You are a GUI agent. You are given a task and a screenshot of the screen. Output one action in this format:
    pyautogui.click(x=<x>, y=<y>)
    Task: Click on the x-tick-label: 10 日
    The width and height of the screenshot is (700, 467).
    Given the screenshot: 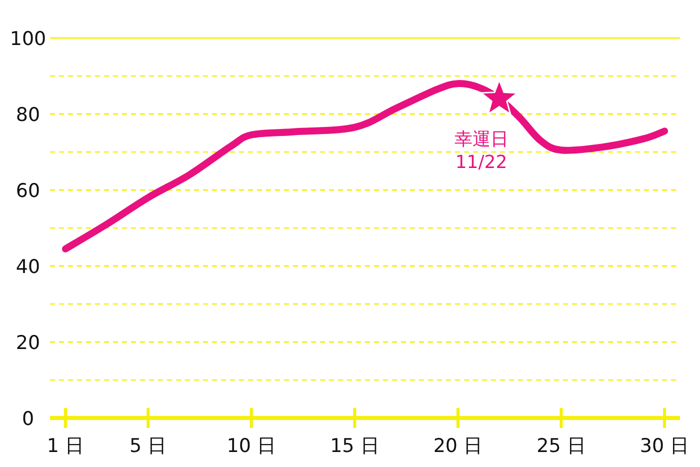 What is the action you would take?
    pyautogui.click(x=251, y=446)
    